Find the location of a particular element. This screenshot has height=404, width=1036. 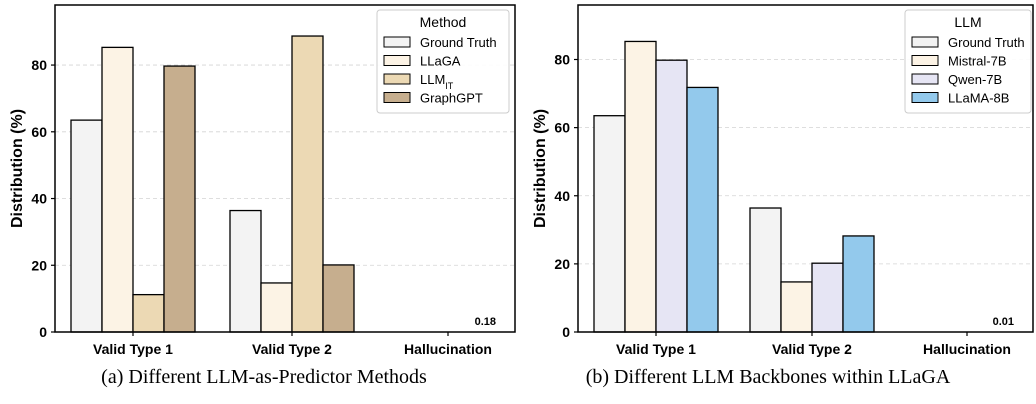

caption-b: (b) Different LLM Backbones within LLaGA is located at coordinates (768, 377).